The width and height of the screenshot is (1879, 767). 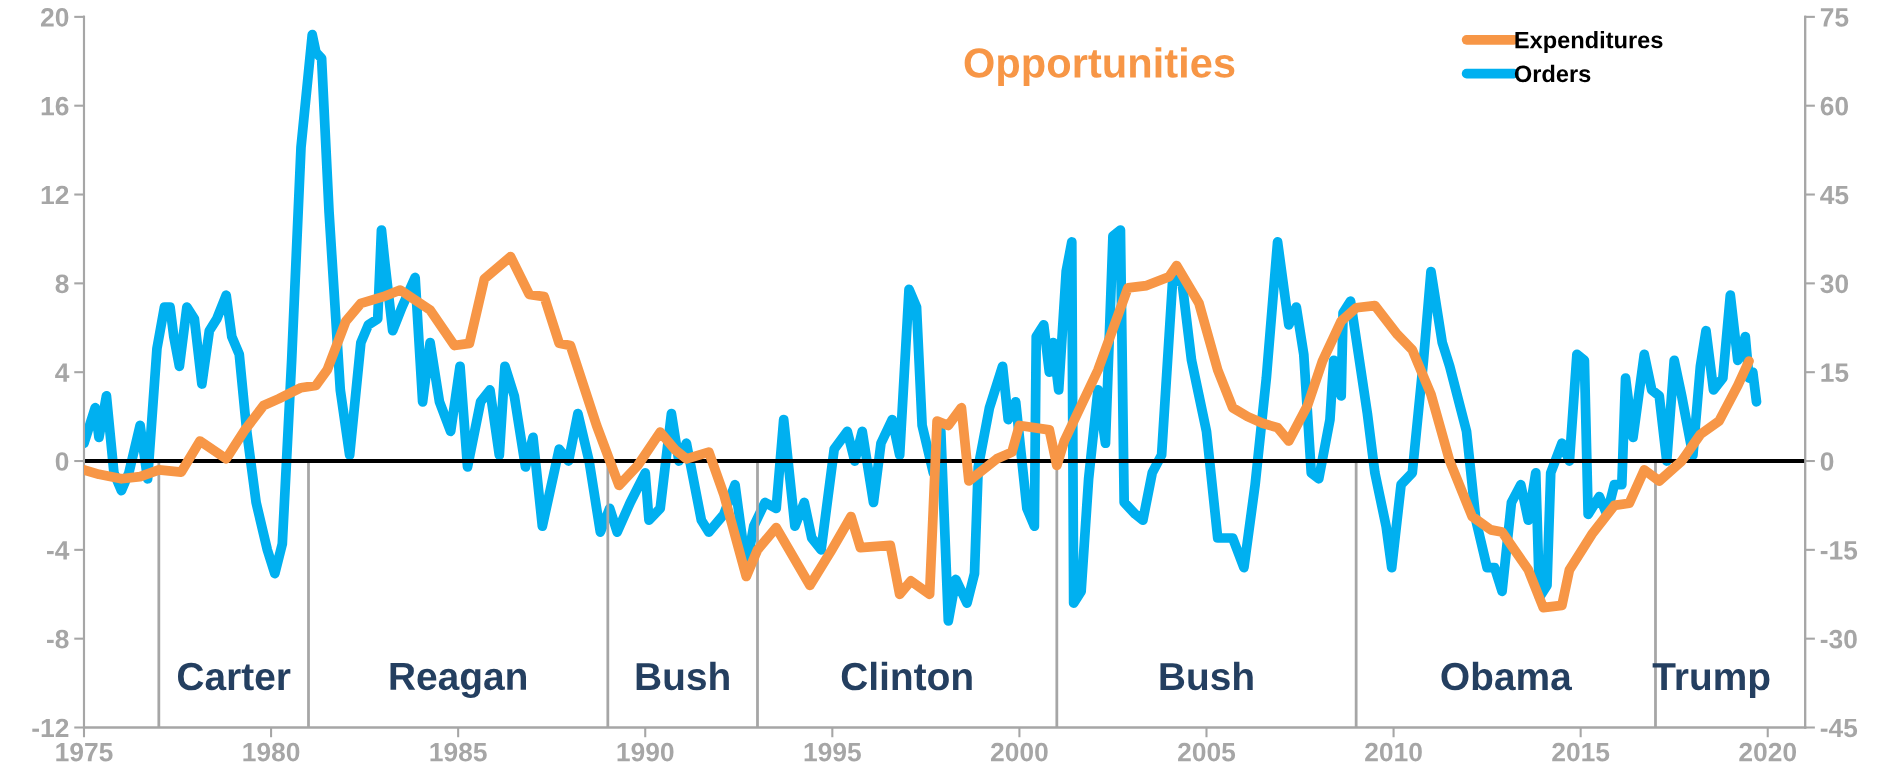 What do you see at coordinates (1099, 67) in the screenshot?
I see `text: Opportunities` at bounding box center [1099, 67].